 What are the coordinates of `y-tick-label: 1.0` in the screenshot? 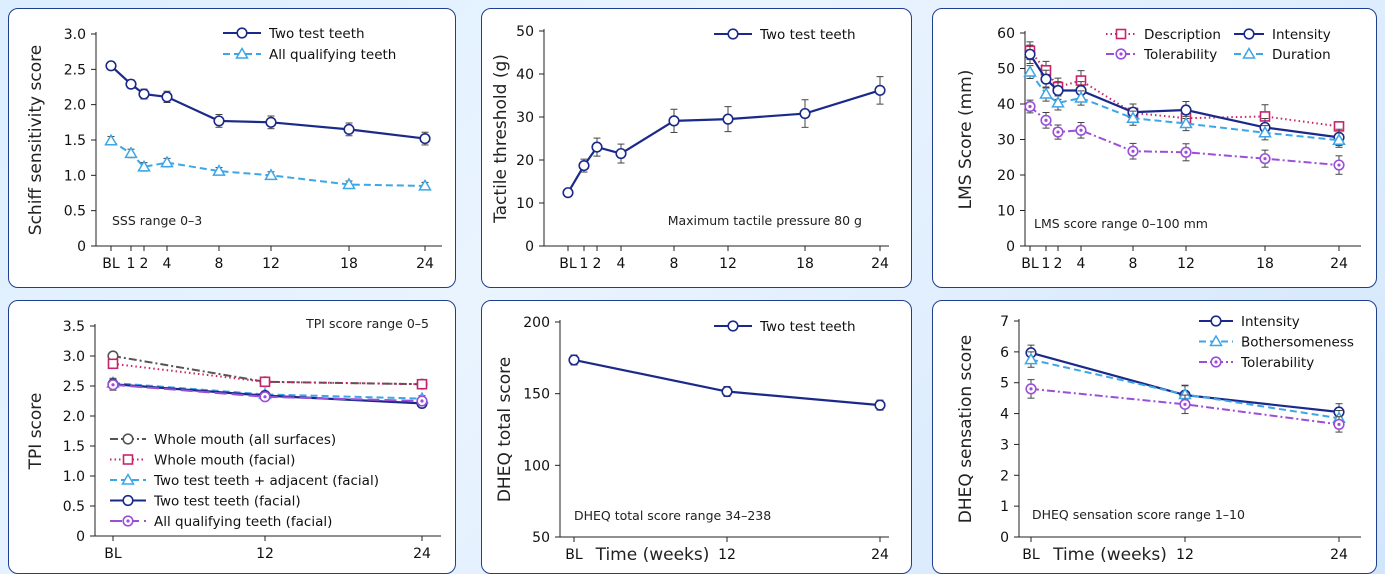 It's located at (75, 176).